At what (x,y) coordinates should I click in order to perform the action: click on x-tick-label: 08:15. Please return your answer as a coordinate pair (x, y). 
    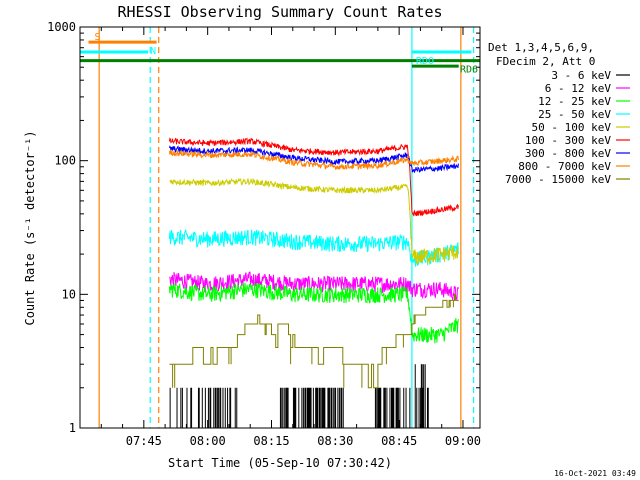
    Looking at the image, I should click on (271, 441).